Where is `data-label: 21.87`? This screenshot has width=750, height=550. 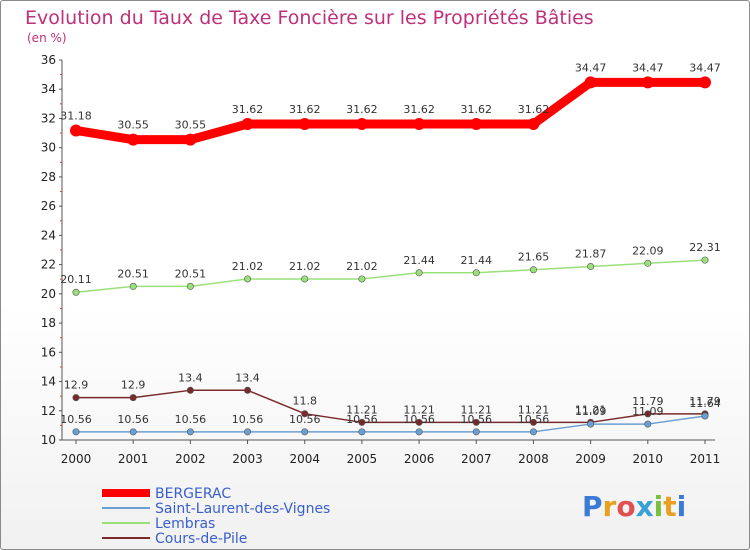 data-label: 21.87 is located at coordinates (591, 254).